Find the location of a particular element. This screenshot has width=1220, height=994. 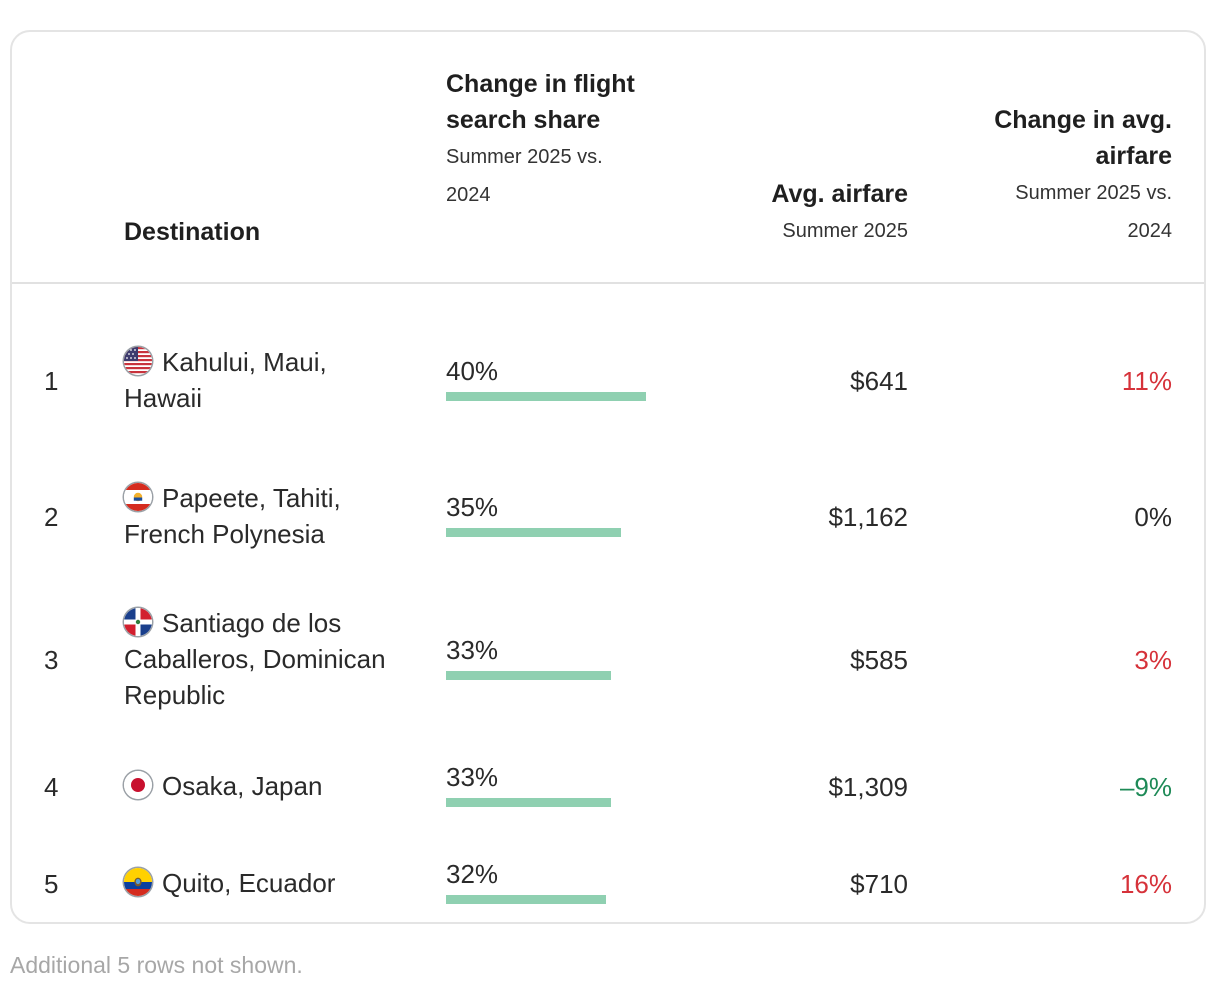

header-destination: Destination is located at coordinates (192, 232).